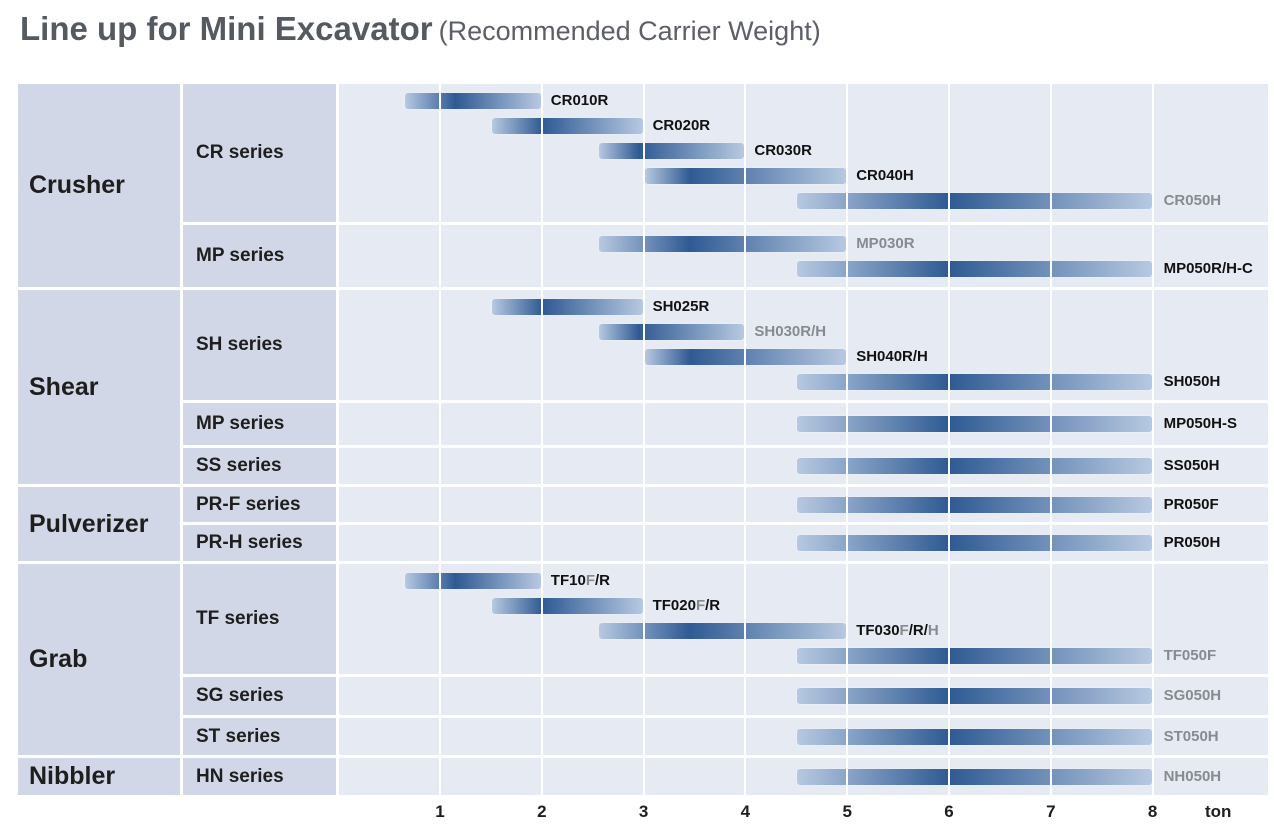 The image size is (1274, 834). I want to click on bar-label: MP050H-S, so click(1200, 424).